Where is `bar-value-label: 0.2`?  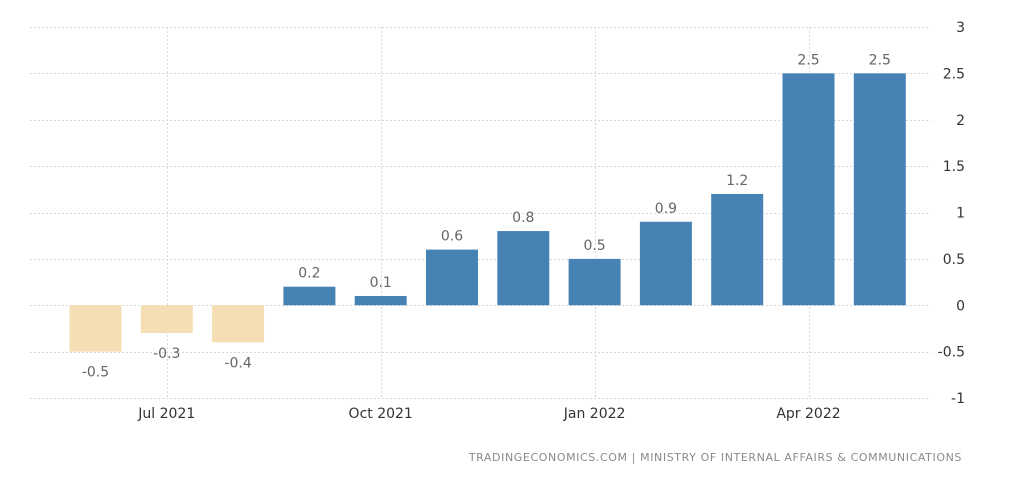 bar-value-label: 0.2 is located at coordinates (309, 274).